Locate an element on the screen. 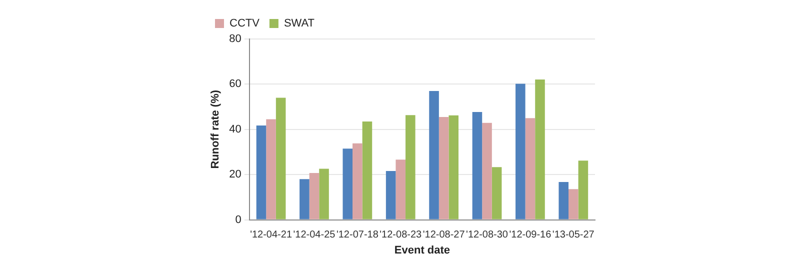  y-tick-label: 20 is located at coordinates (235, 174).